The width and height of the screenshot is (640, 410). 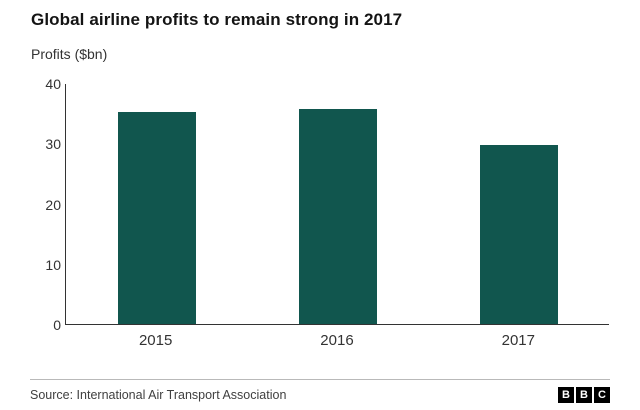 What do you see at coordinates (69, 54) in the screenshot?
I see `y-axis-unit-label: Profits ($bn)` at bounding box center [69, 54].